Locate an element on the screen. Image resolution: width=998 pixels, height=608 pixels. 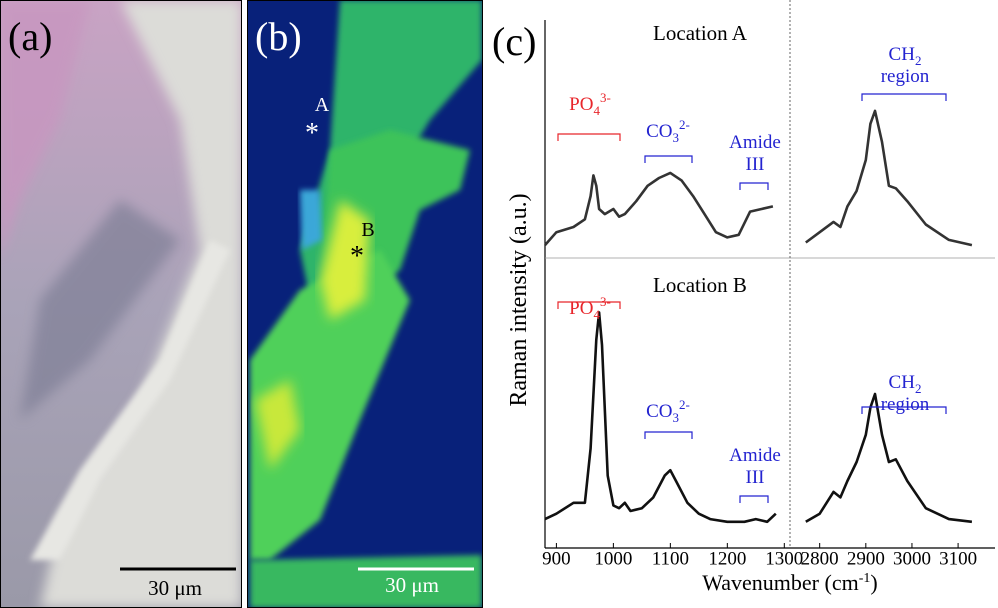
panel-label: (b) is located at coordinates (278, 36).